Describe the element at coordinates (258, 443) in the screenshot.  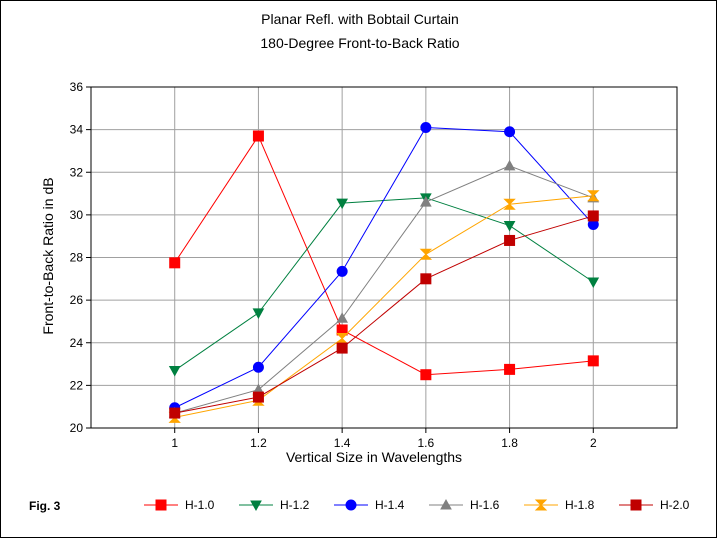
I see `x-tick-label: 1.2` at that location.